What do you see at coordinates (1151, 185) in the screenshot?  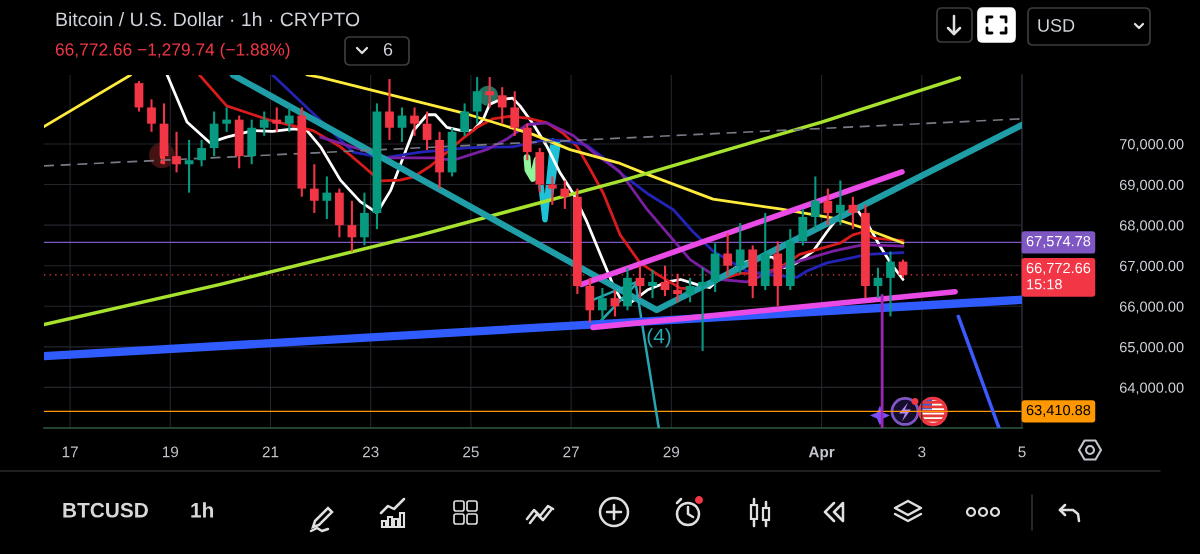 I see `y-tick-label: 69,000.00` at bounding box center [1151, 185].